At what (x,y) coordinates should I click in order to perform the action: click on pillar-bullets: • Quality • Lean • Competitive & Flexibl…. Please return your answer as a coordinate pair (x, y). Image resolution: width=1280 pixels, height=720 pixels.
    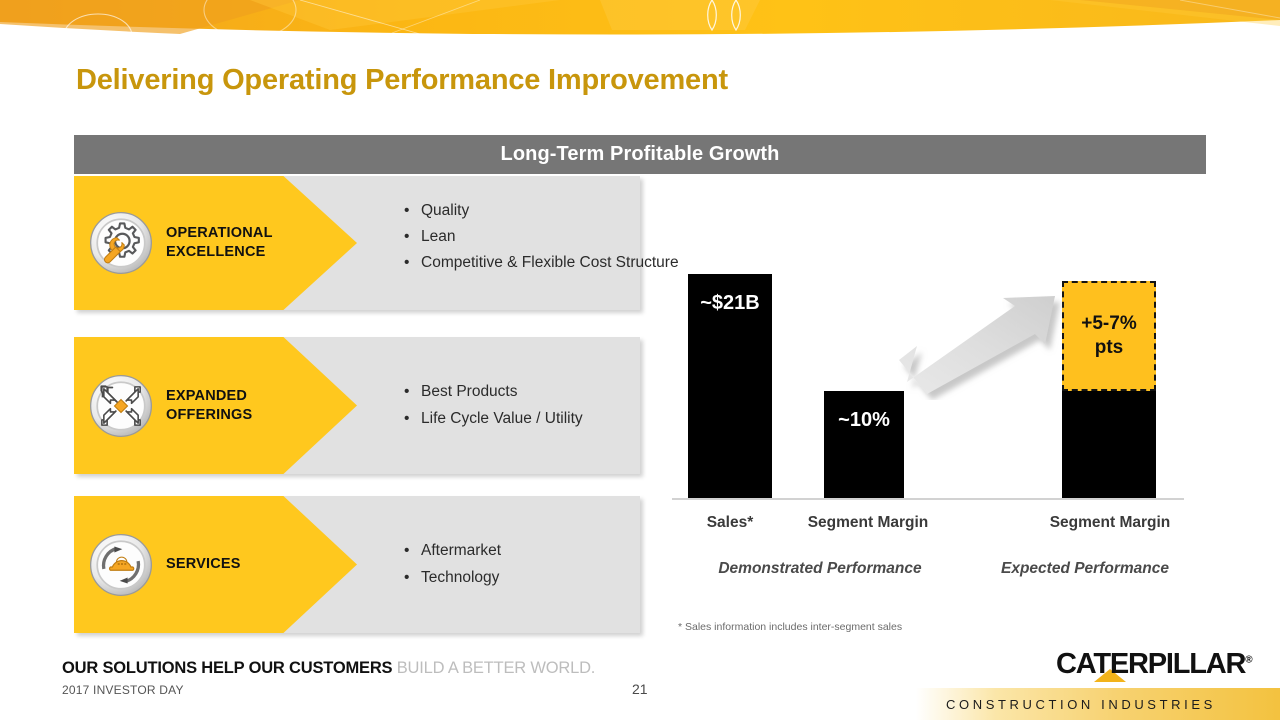
    Looking at the image, I should click on (554, 254).